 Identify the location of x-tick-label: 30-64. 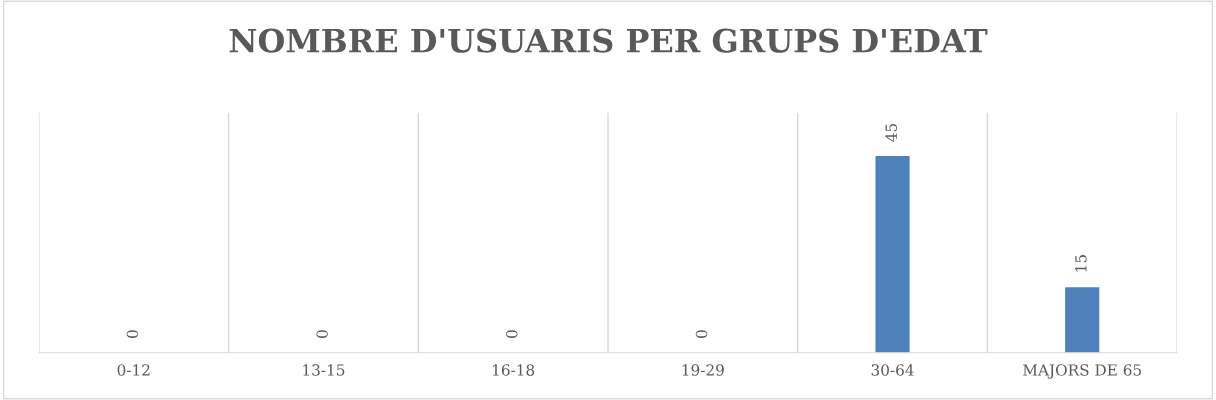
(892, 370).